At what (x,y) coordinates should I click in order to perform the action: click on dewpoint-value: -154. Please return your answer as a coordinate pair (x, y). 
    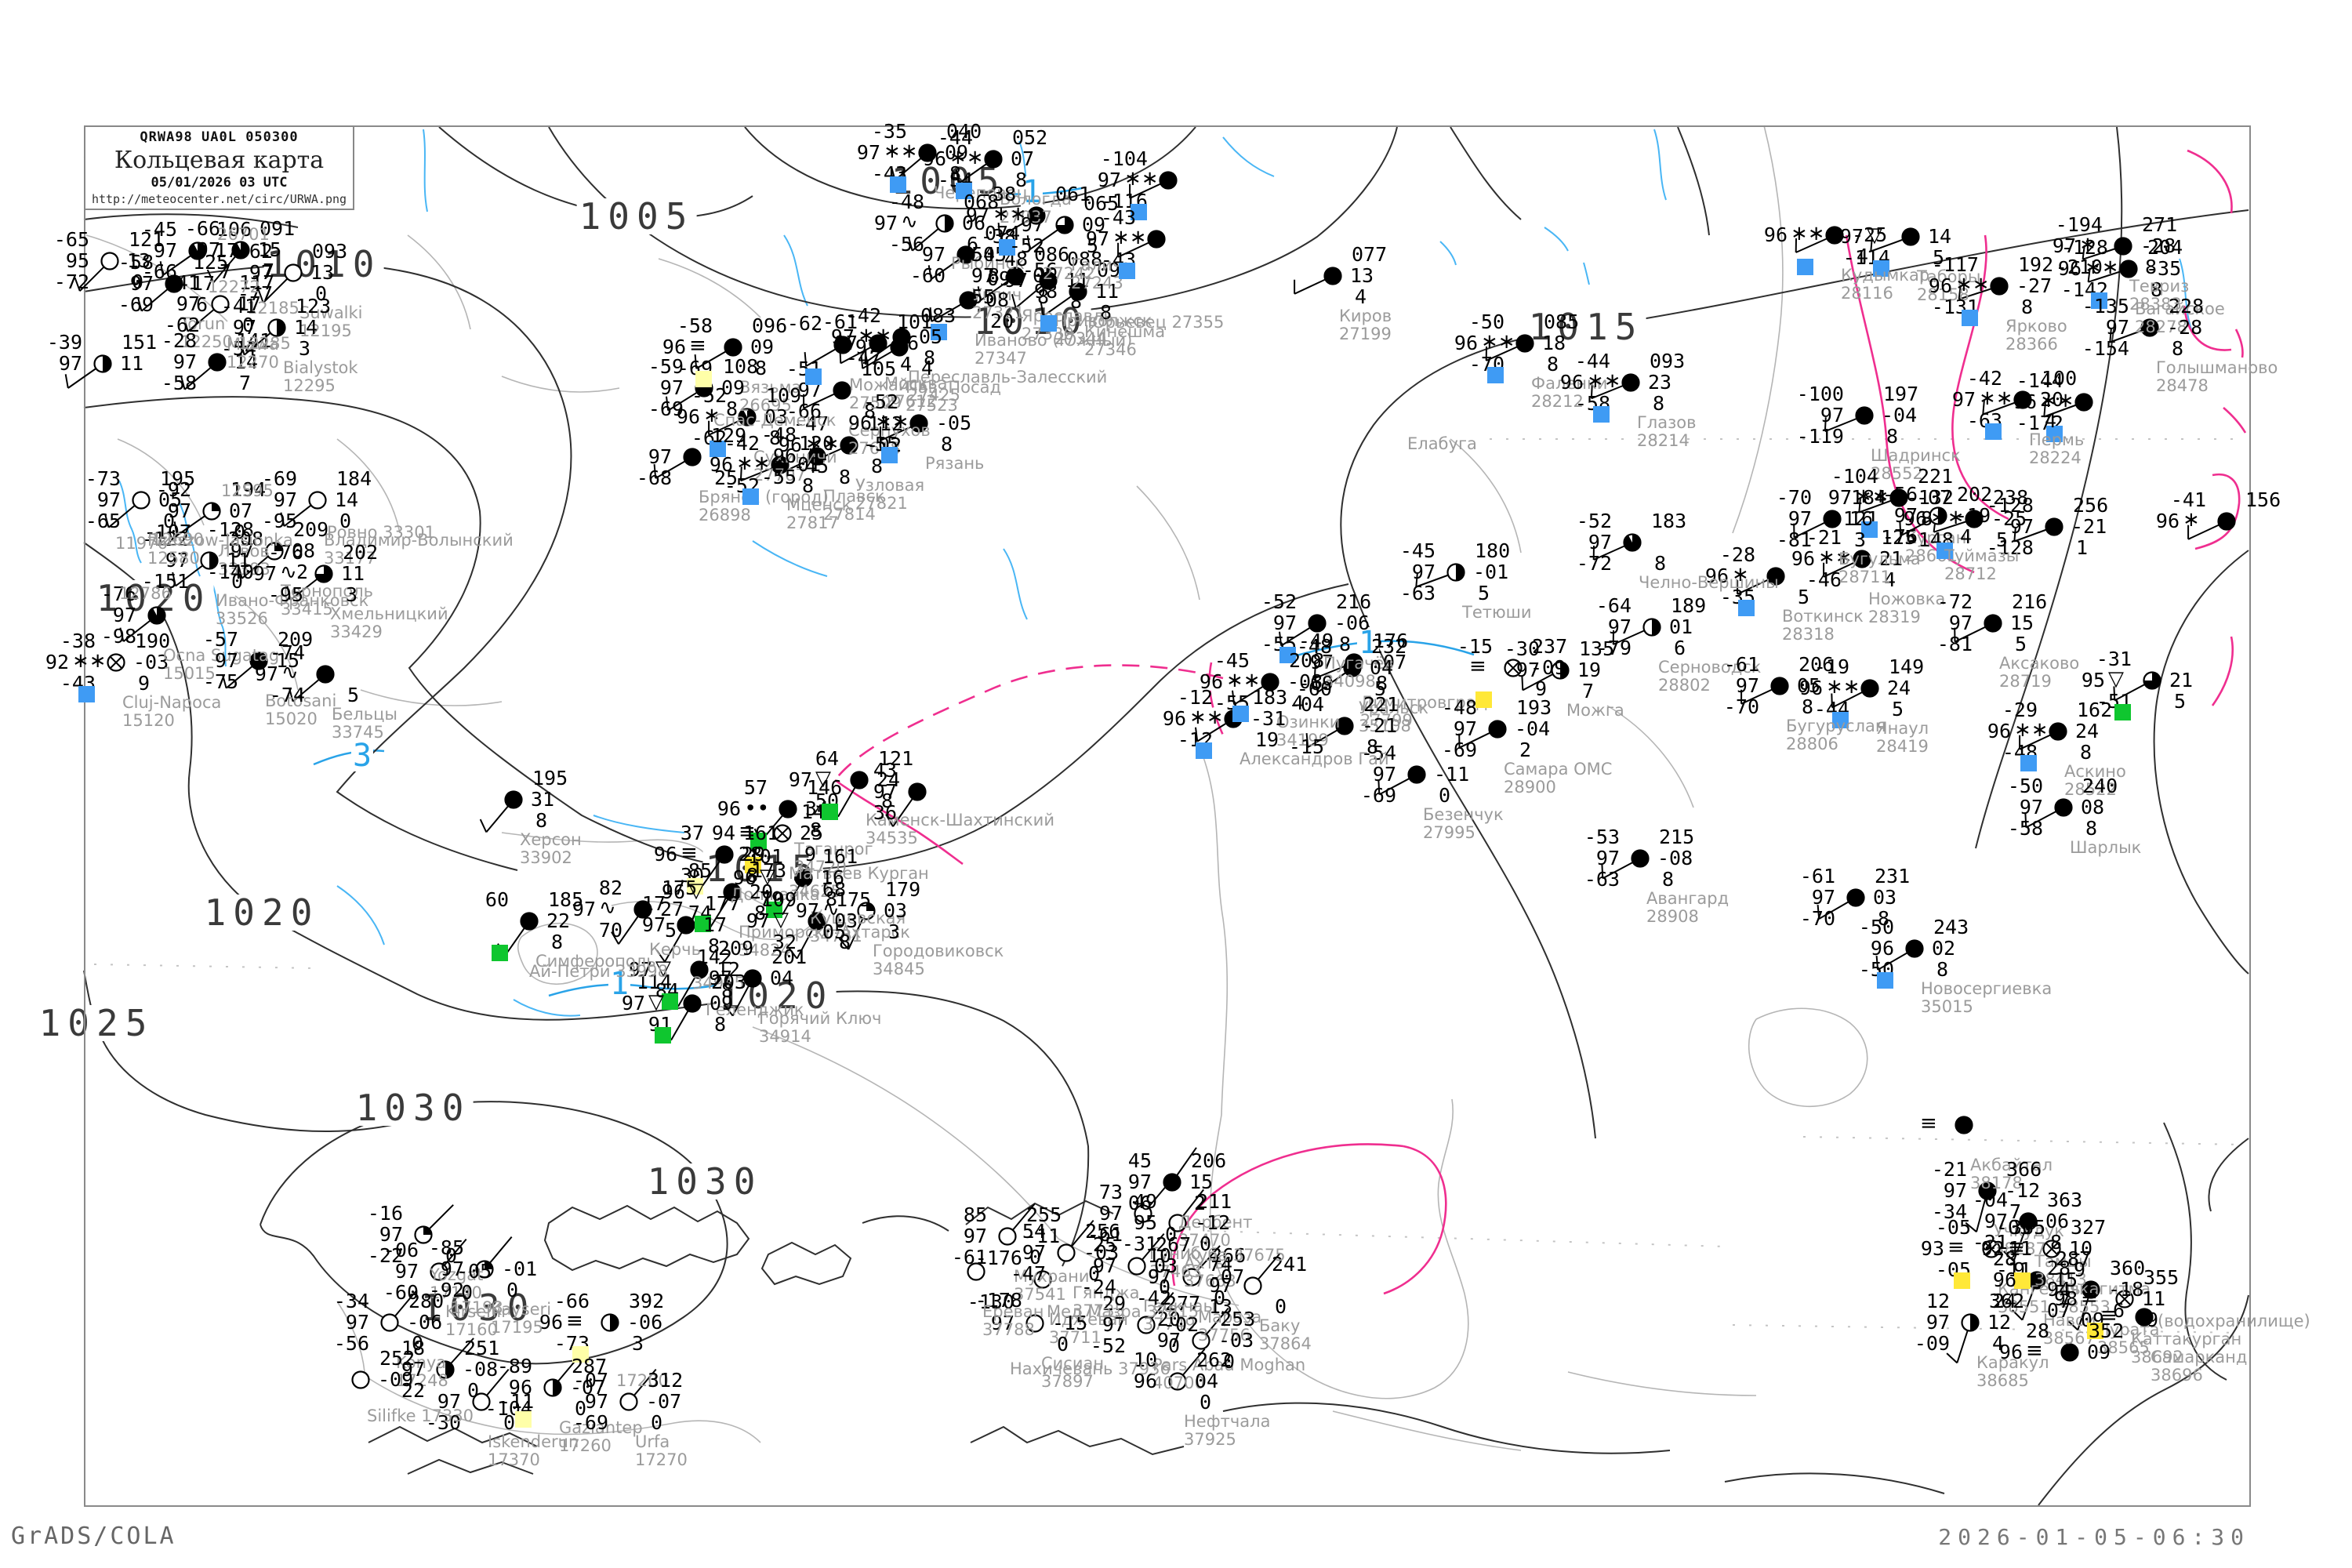
    Looking at the image, I should click on (2105, 348).